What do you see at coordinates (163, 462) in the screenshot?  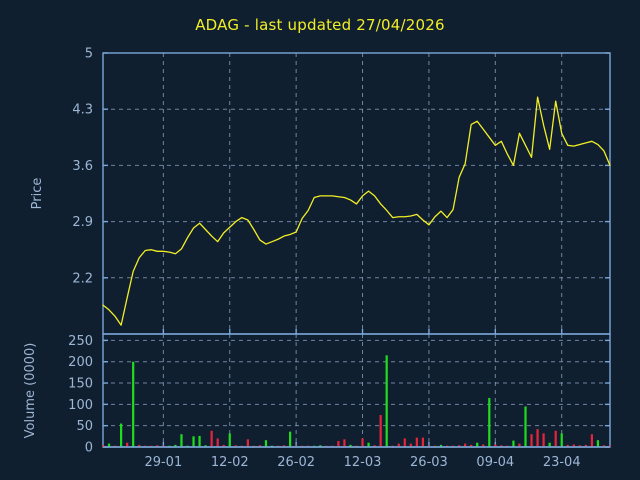 I see `x-tick-label: 29-01` at bounding box center [163, 462].